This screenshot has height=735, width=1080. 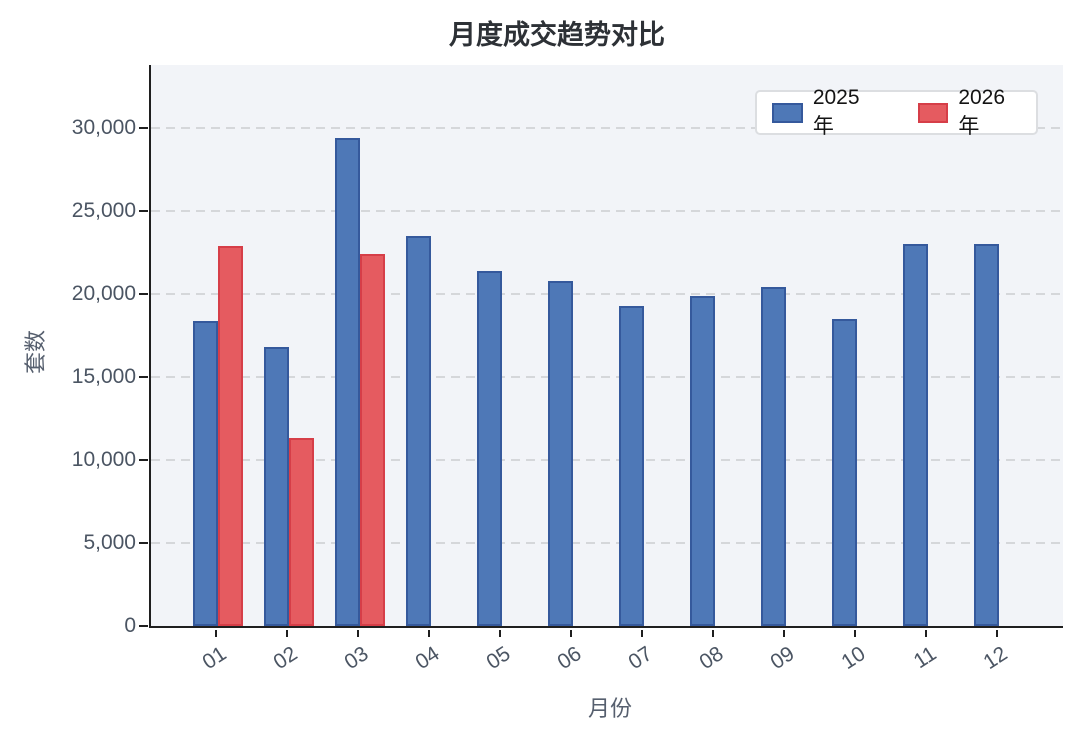 I want to click on bar-2025年-02, so click(x=276, y=486).